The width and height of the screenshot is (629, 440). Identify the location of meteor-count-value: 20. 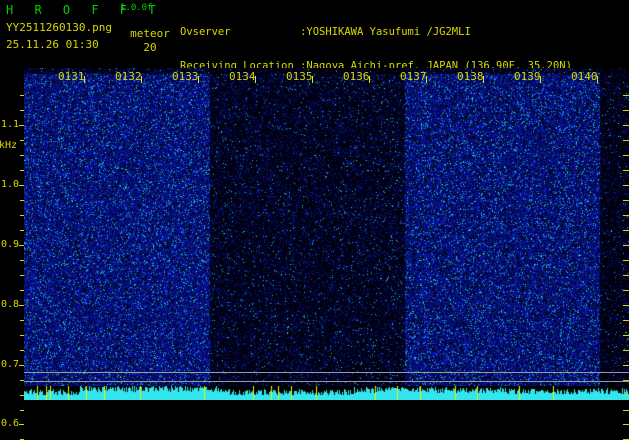
(150, 47).